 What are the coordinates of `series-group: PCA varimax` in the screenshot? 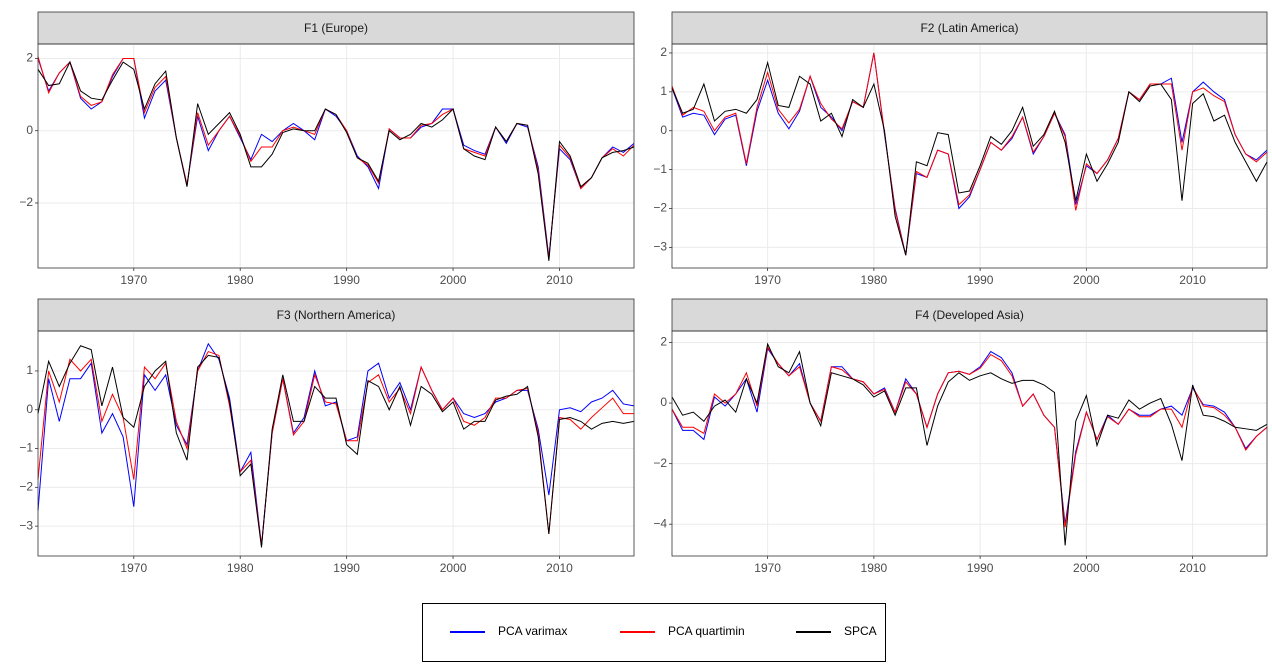 It's located at (969, 154).